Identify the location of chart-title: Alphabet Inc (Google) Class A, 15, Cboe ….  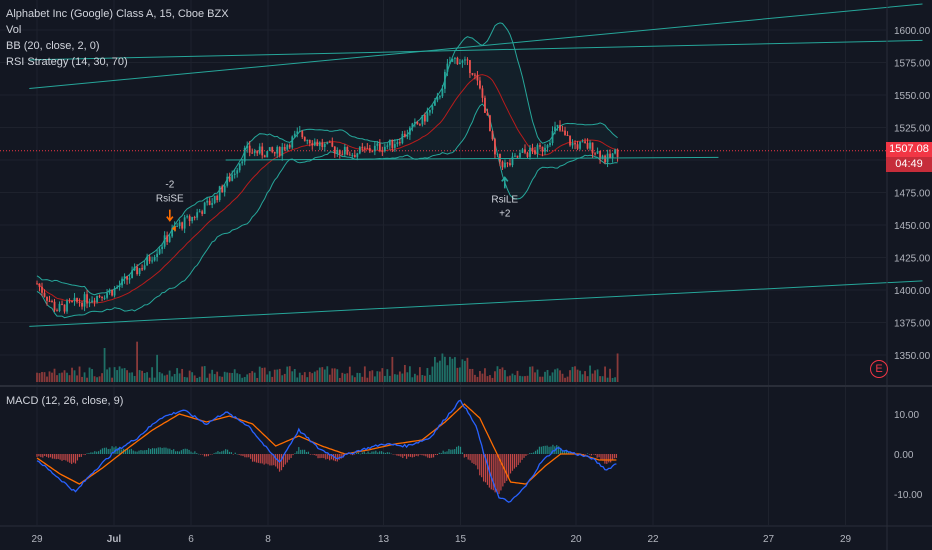
(117, 14).